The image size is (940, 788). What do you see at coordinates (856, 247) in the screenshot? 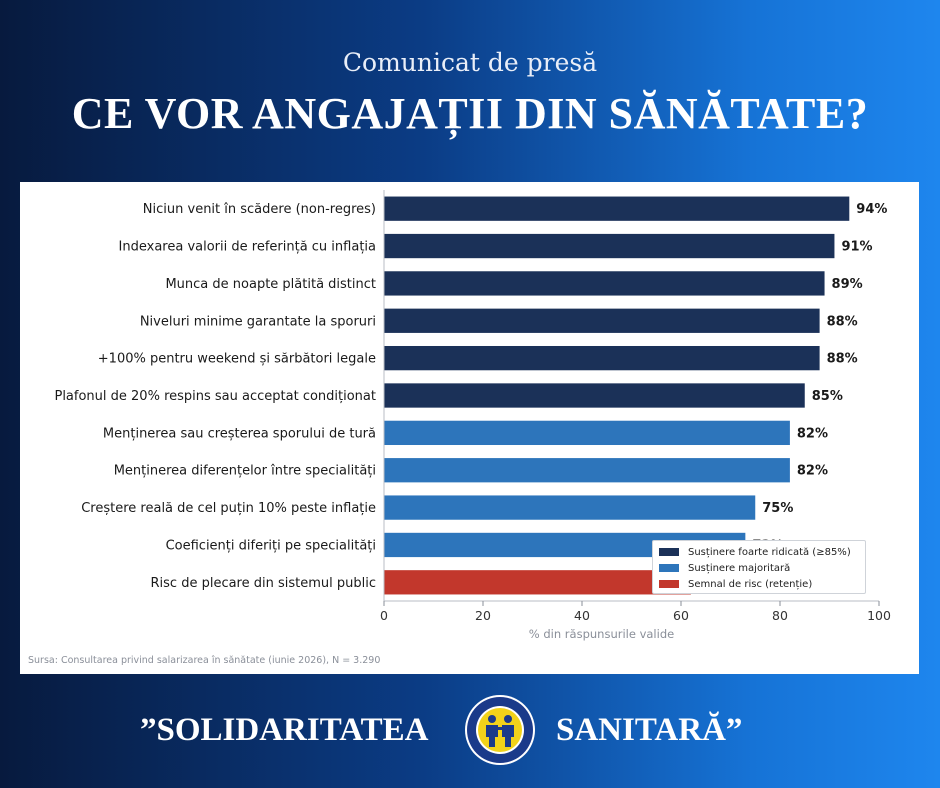
I see `value-label-2: 91%` at bounding box center [856, 247].